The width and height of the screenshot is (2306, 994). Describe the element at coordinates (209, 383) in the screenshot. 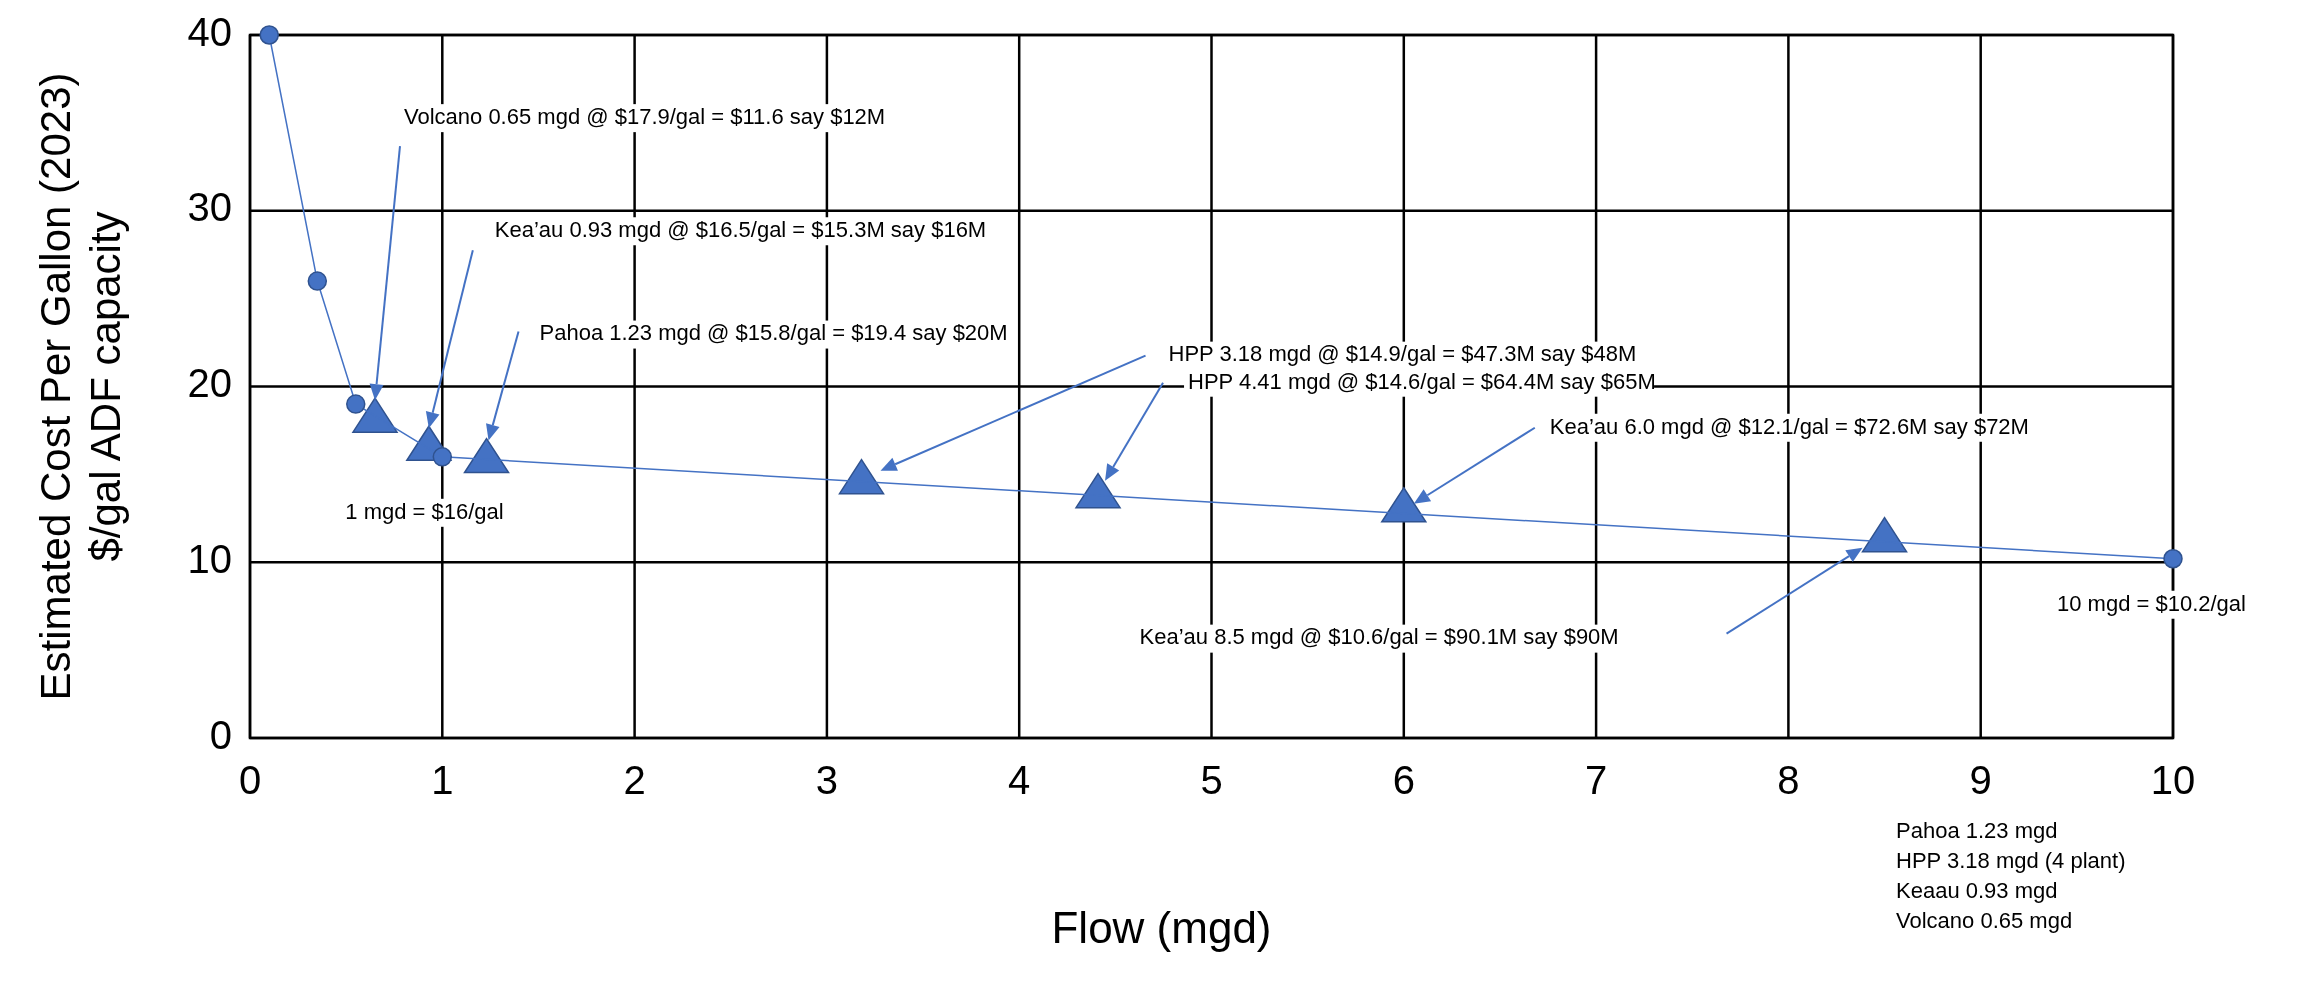

I see `y-tick-label: 20` at that location.